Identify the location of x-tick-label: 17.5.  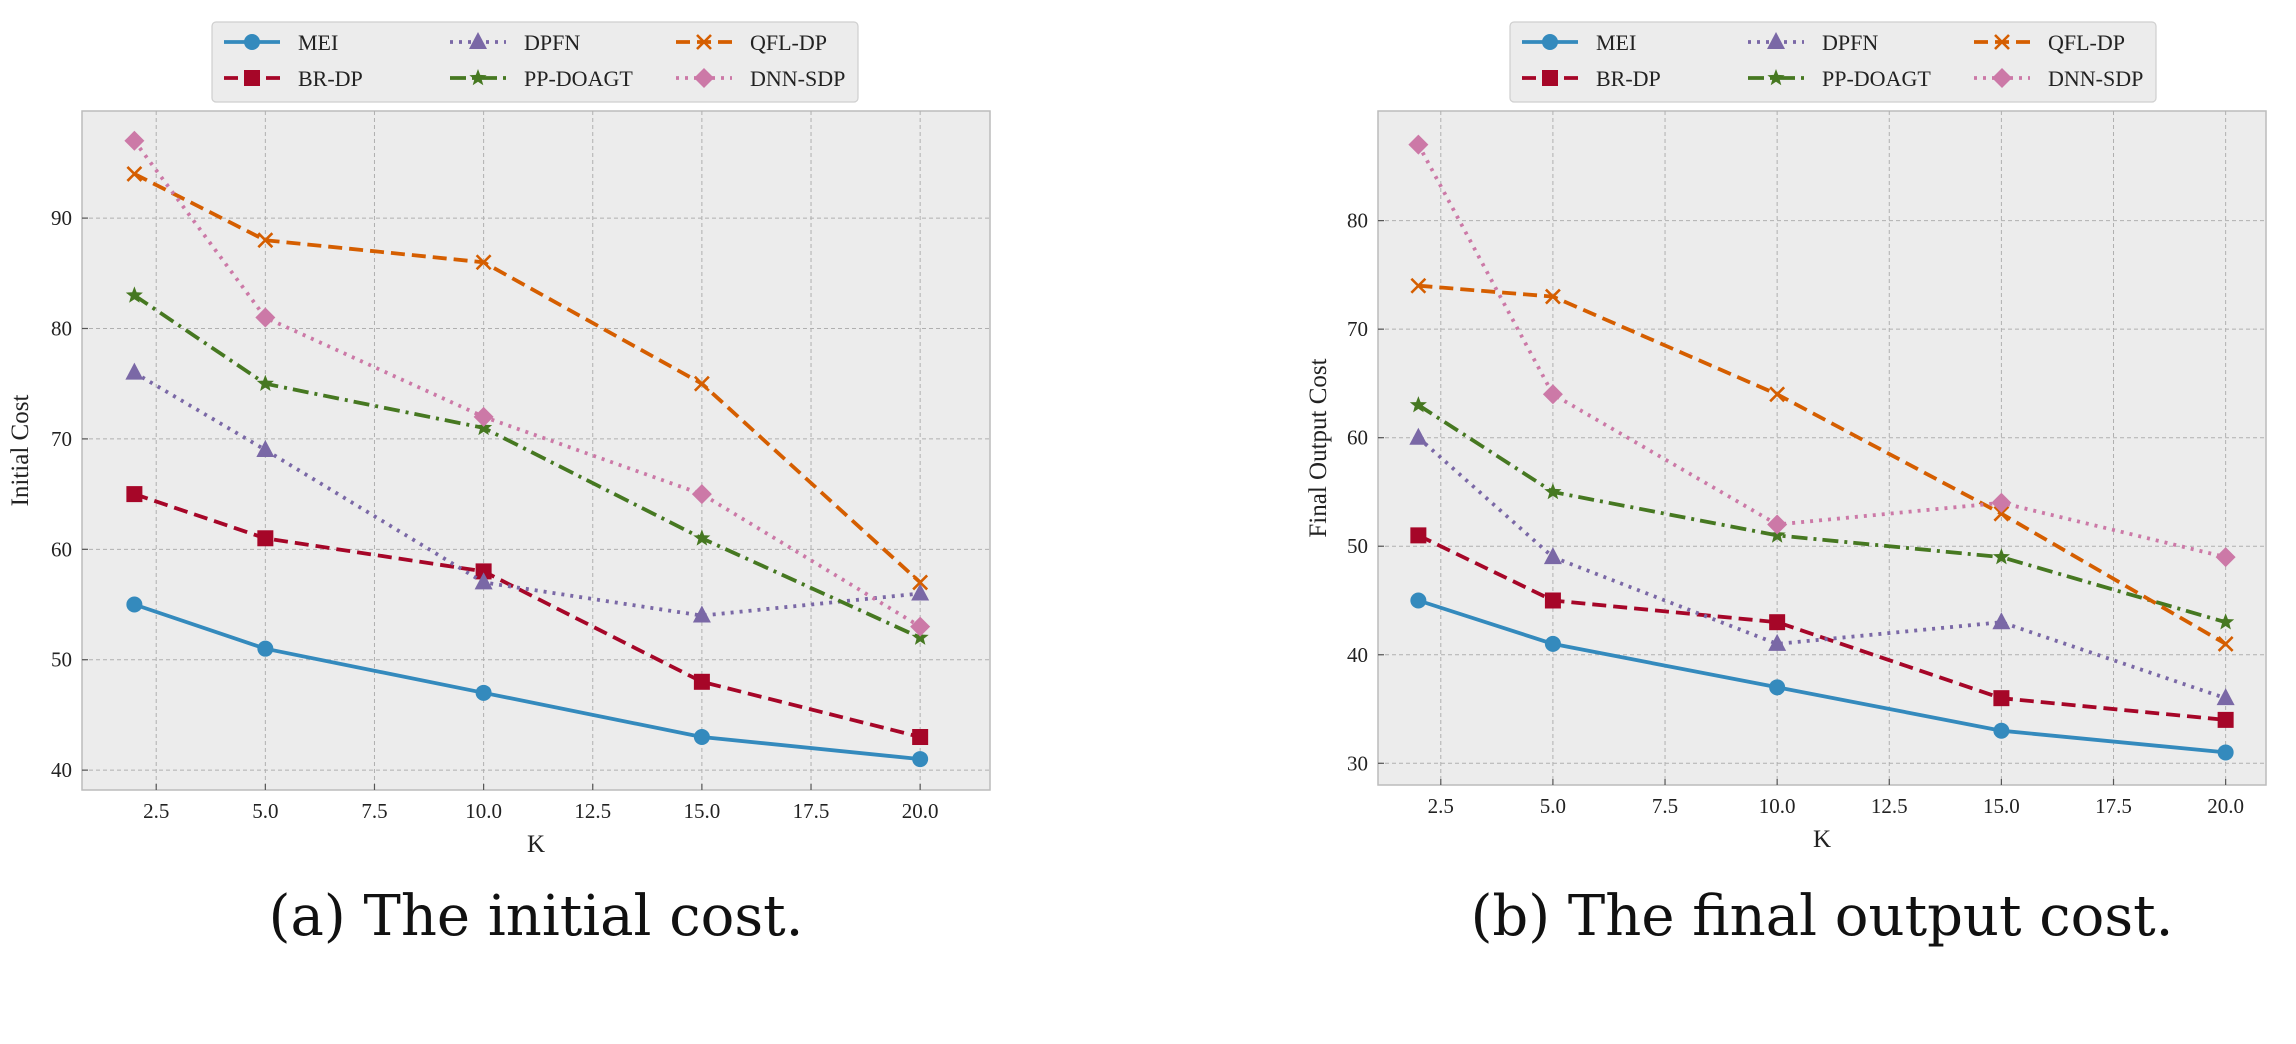
(2113, 806).